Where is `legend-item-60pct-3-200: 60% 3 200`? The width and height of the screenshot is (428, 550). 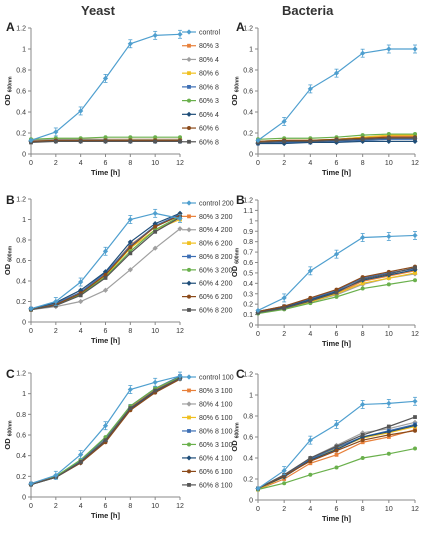 legend-item-60pct-3-200: 60% 3 200 is located at coordinates (207, 270).